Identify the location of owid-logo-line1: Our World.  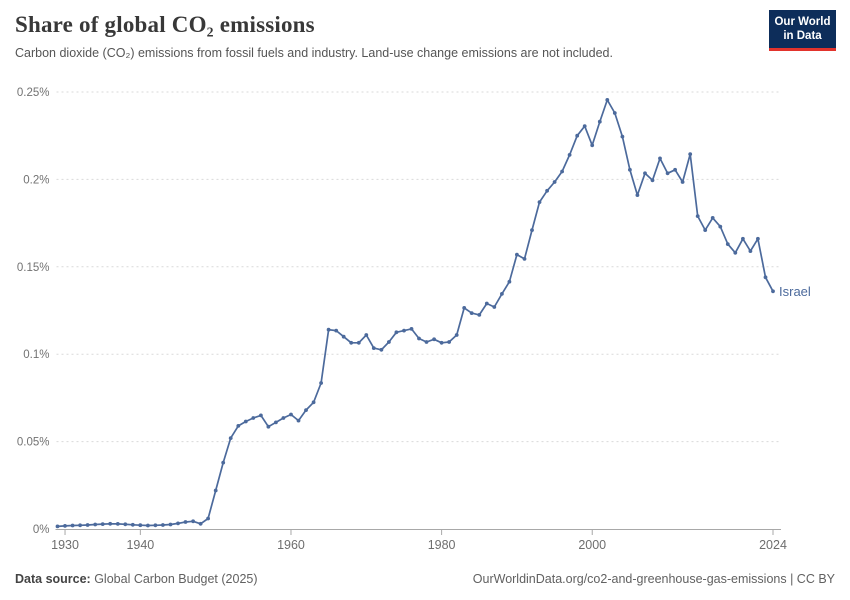
(802, 21).